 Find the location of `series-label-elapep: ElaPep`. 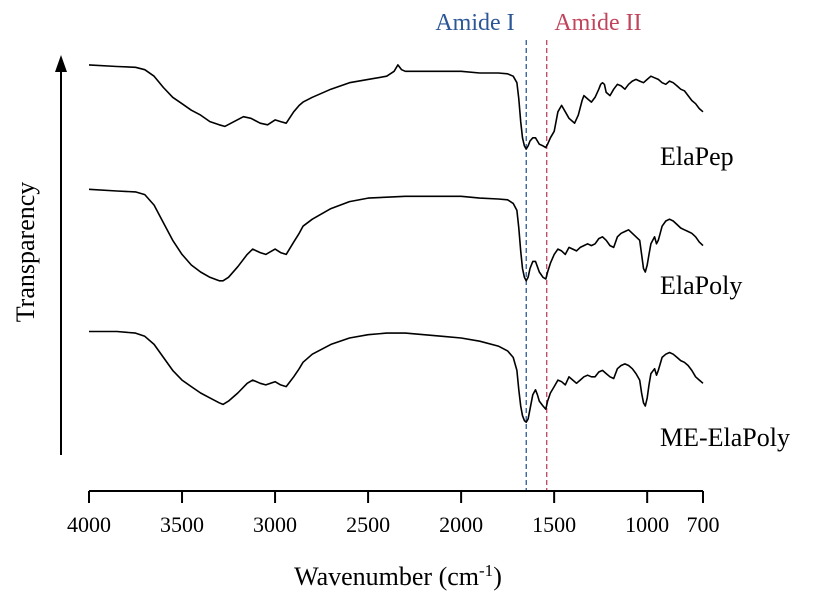

series-label-elapep: ElaPep is located at coordinates (697, 156).